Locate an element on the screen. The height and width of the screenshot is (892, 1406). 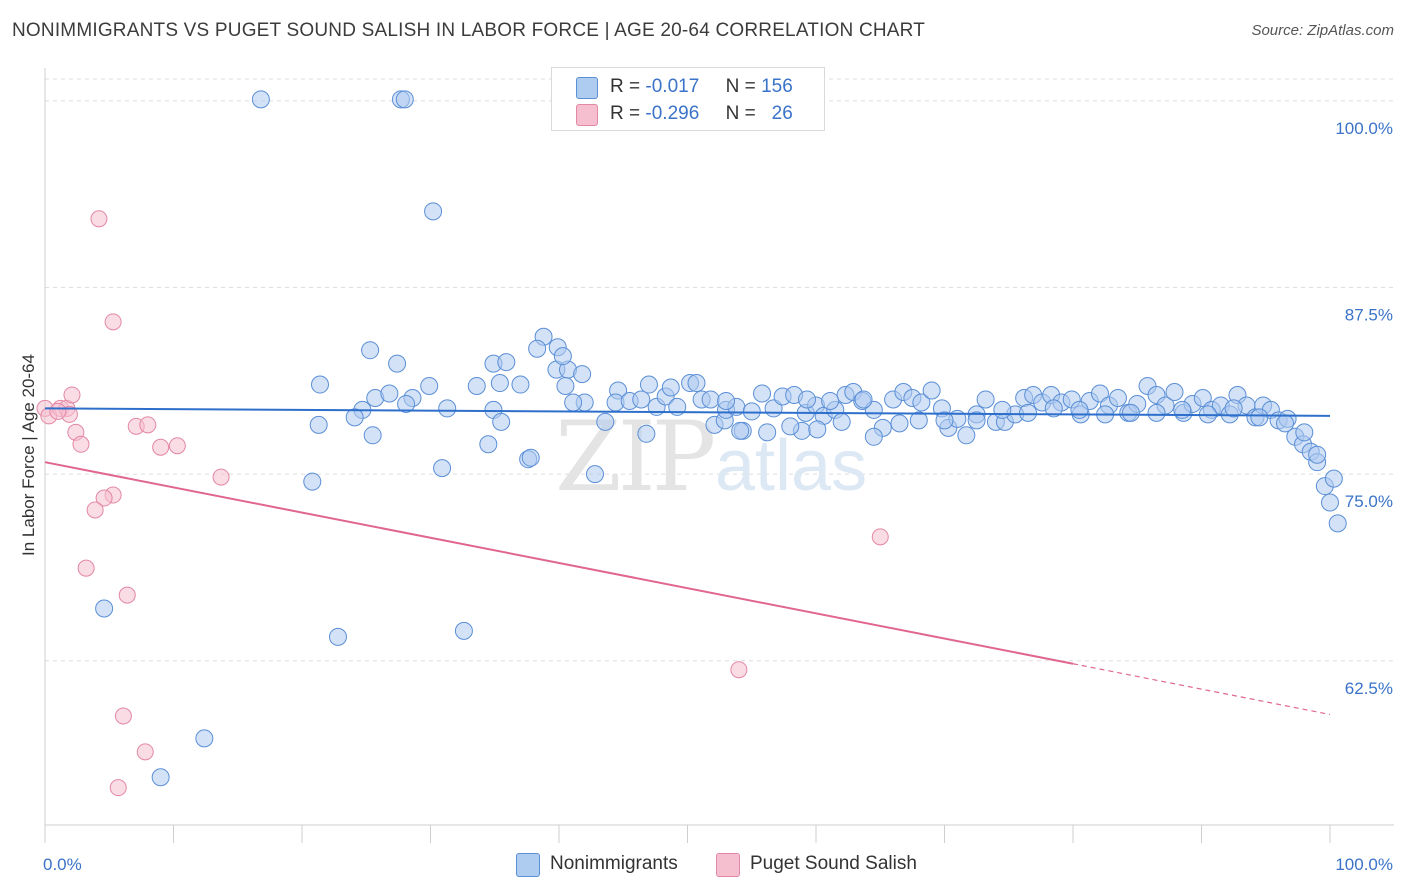
y-tick-label: 62.5% is located at coordinates (1369, 688).